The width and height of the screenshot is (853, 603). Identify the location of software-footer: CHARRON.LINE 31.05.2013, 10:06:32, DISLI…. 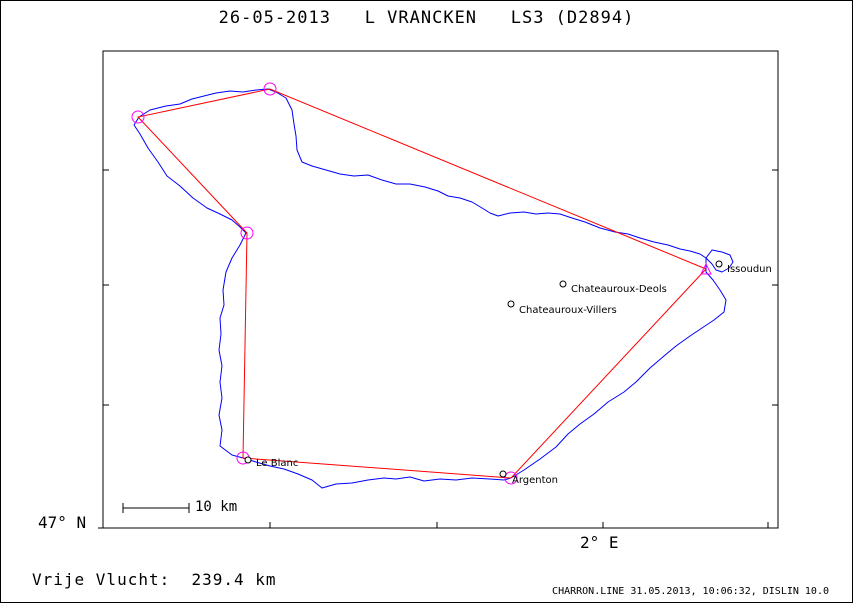
(690, 591).